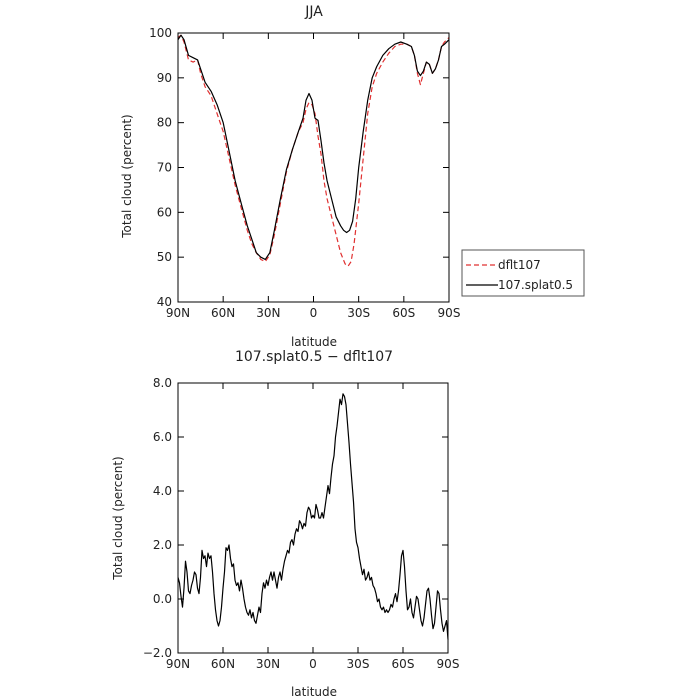  I want to click on bottom-series-group, so click(313, 516).